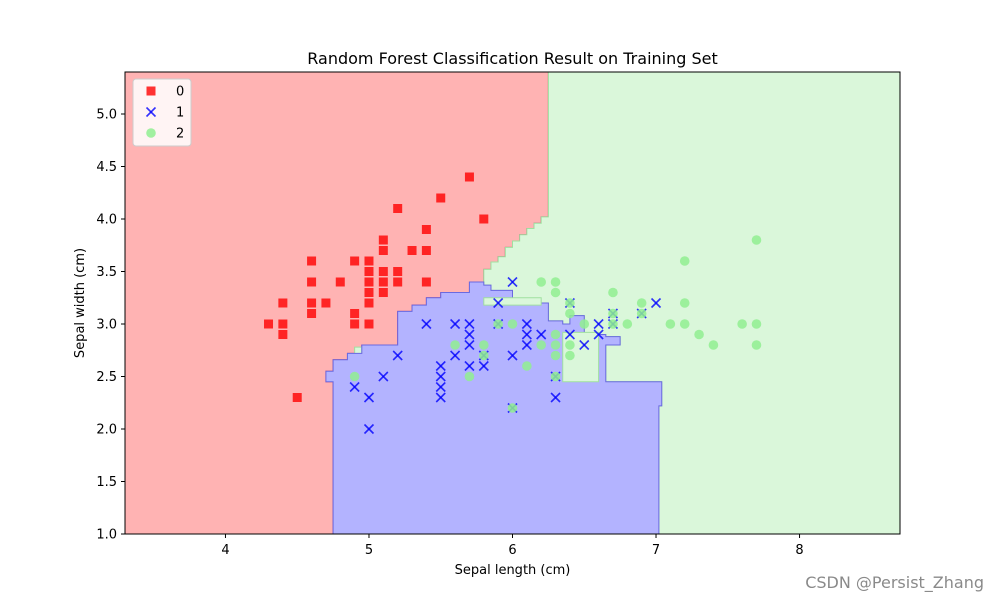  What do you see at coordinates (512, 550) in the screenshot?
I see `x-tick-label: 6` at bounding box center [512, 550].